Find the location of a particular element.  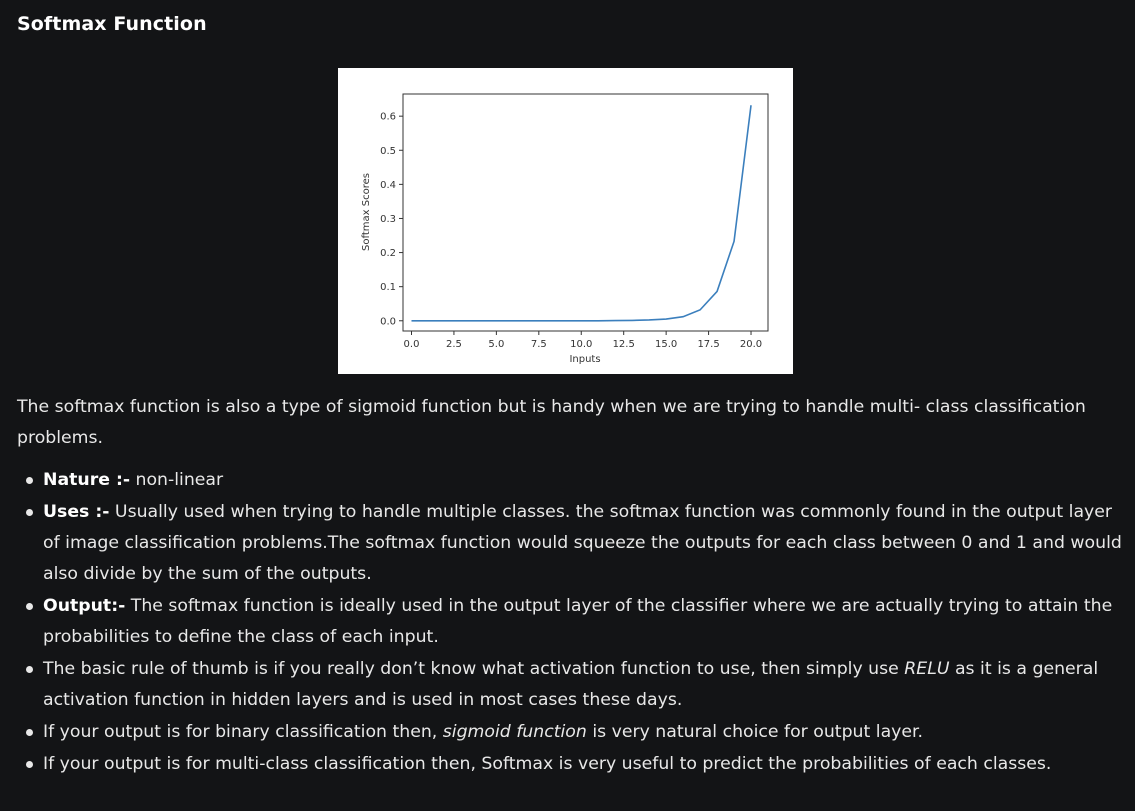

bullet-label: Nature :- is located at coordinates (87, 480).